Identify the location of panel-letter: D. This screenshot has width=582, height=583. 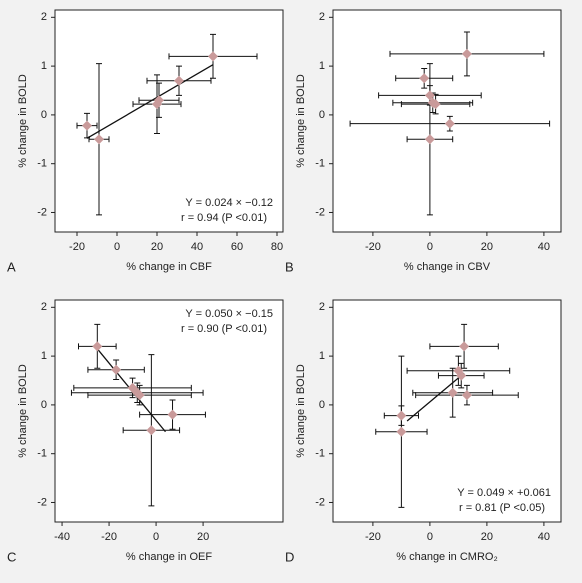
(289, 556).